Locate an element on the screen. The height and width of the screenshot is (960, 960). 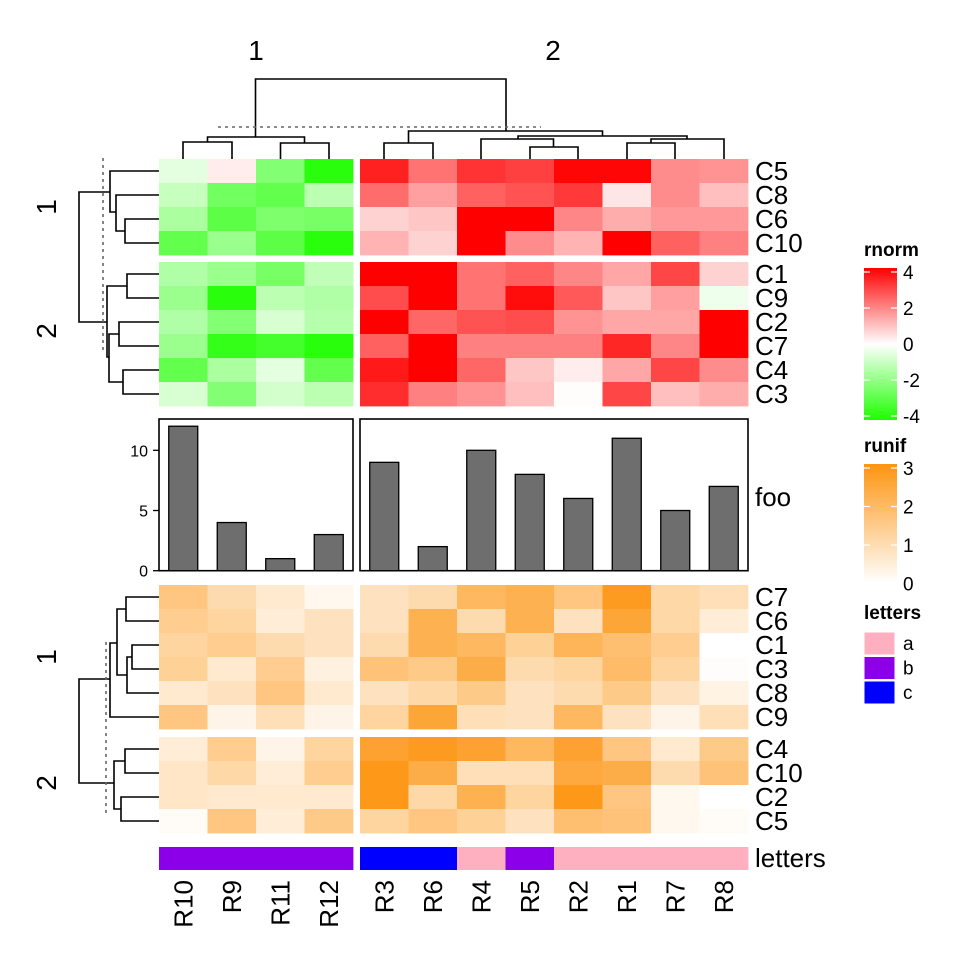
legend-tick-label: 3 is located at coordinates (908, 469).